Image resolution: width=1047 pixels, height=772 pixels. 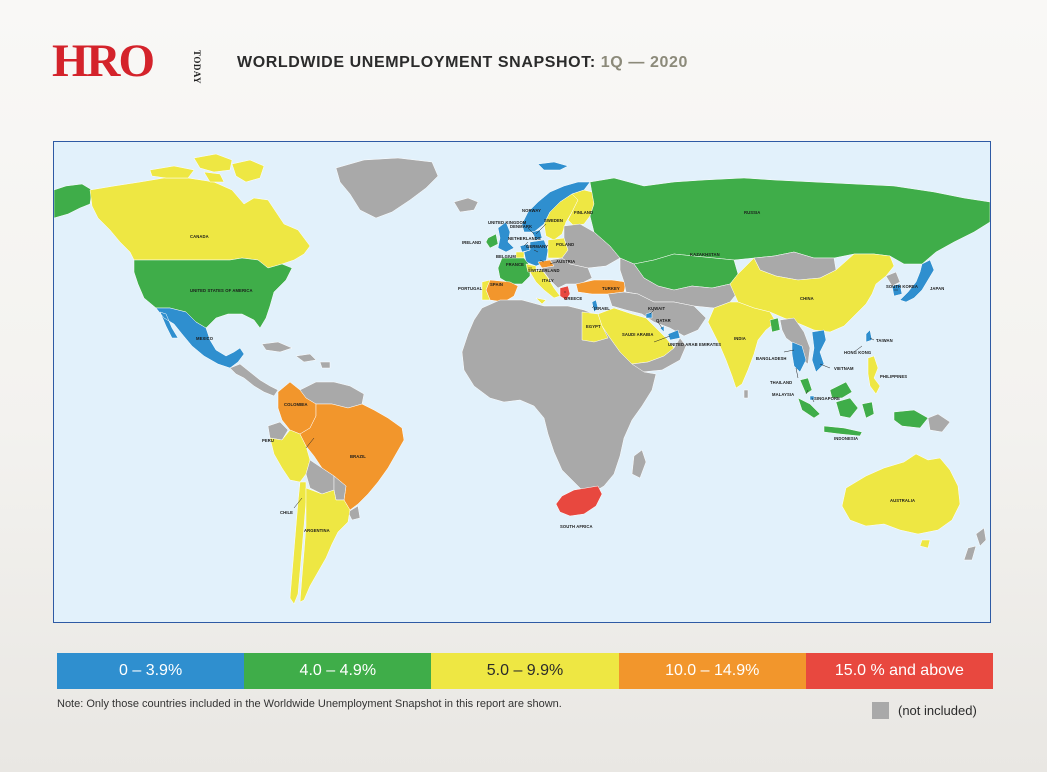 What do you see at coordinates (863, 417) in the screenshot?
I see `country-indonesia` at bounding box center [863, 417].